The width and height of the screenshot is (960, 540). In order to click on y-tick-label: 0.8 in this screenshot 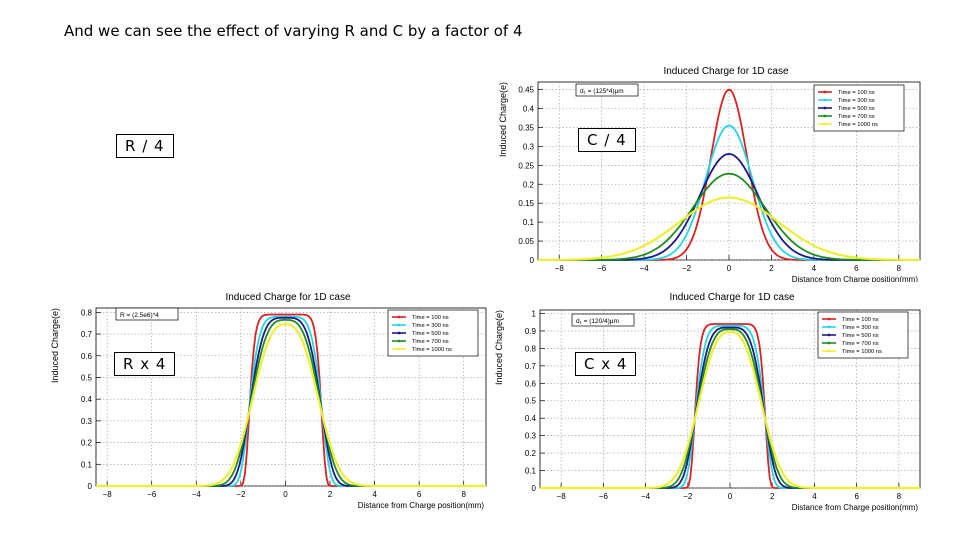, I will do `click(87, 312)`.